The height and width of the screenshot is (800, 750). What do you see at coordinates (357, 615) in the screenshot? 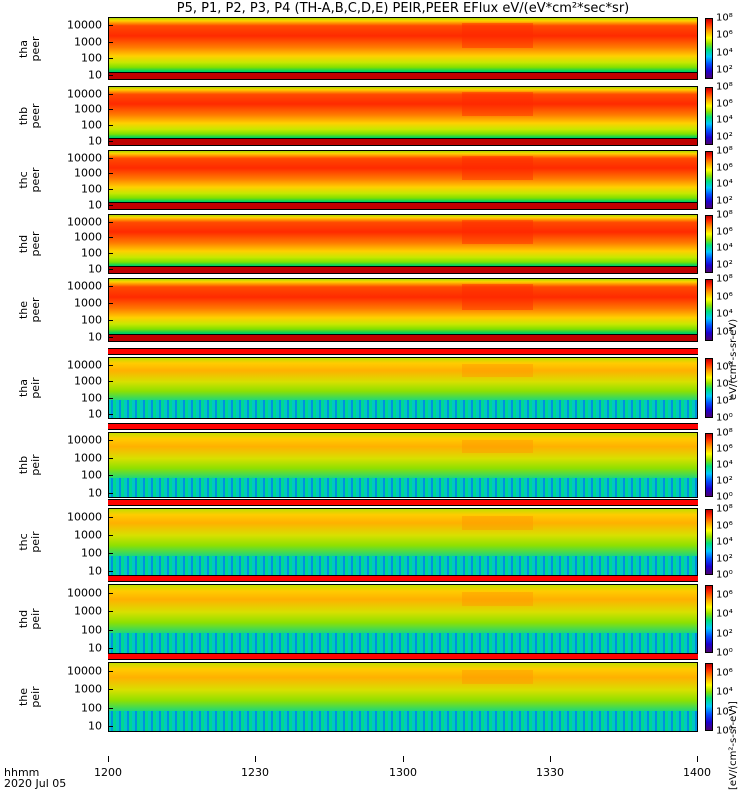
I see `spectrogram-panel: thd peir 10000 1000 100 10` at bounding box center [357, 615].